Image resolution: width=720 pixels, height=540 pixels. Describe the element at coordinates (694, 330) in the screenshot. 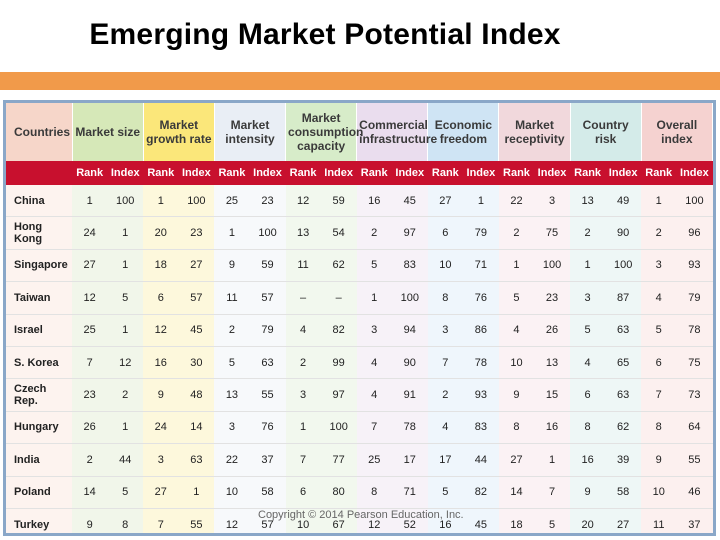

I see `index-cell: 78` at that location.